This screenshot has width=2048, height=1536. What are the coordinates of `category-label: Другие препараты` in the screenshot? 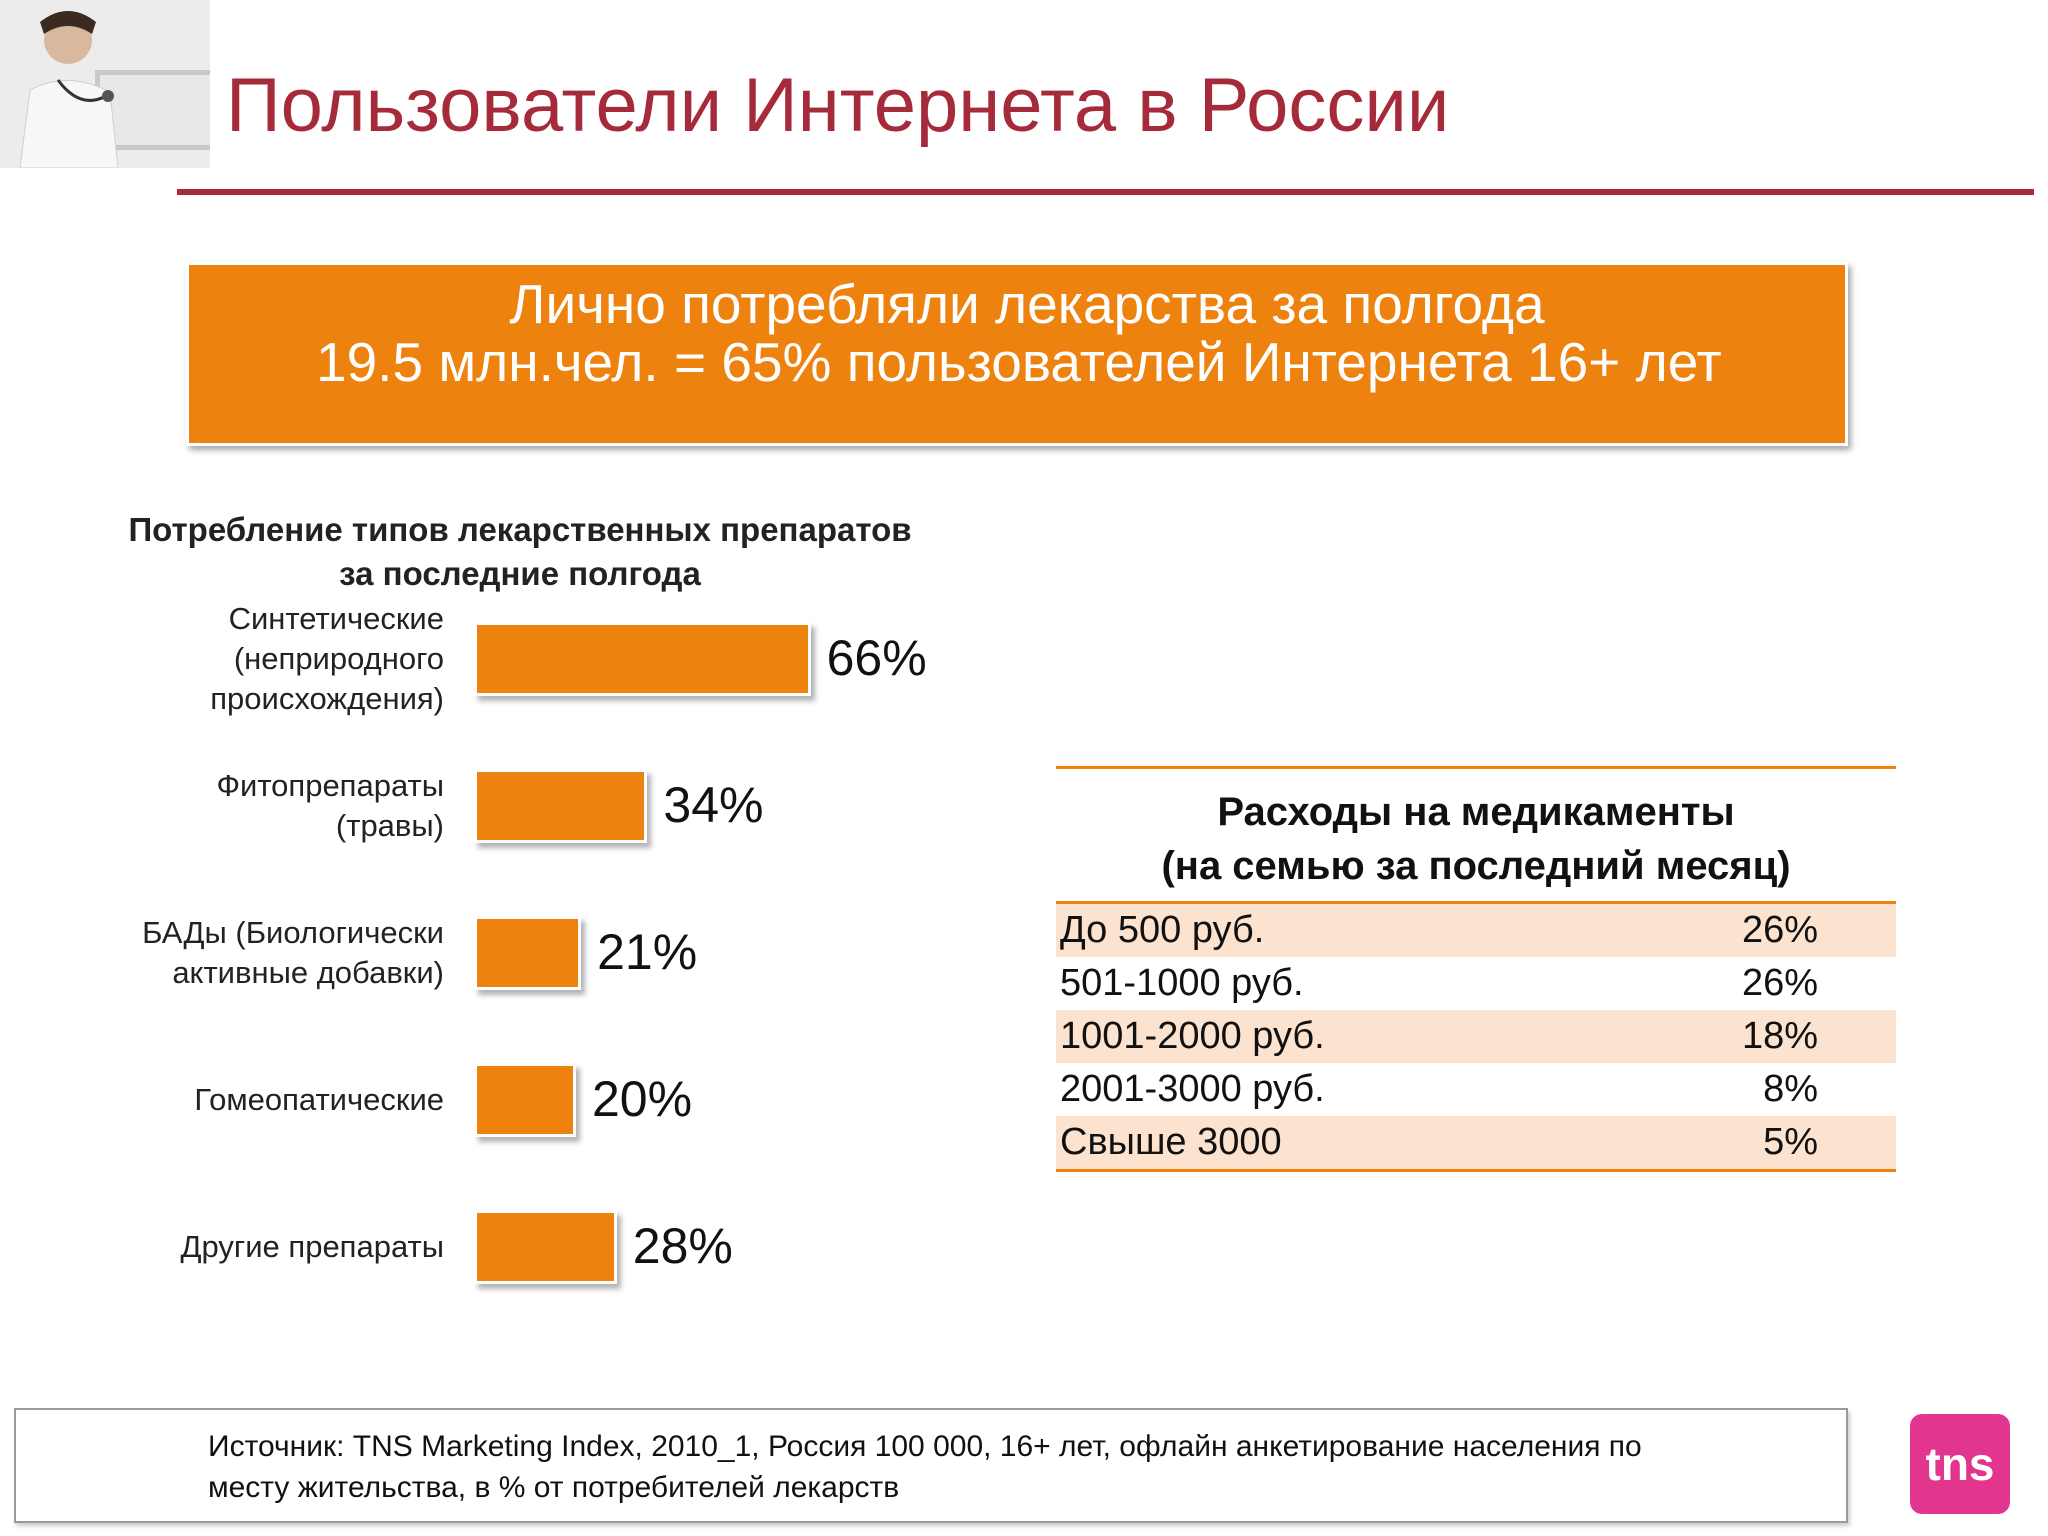 It's located at (252, 1247).